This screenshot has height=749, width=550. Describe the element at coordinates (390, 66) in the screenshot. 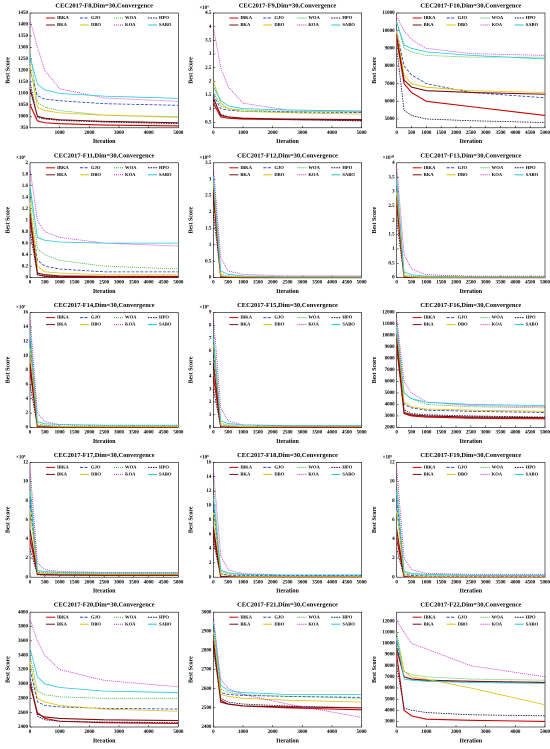

I see `y-tick-label: 8000` at that location.